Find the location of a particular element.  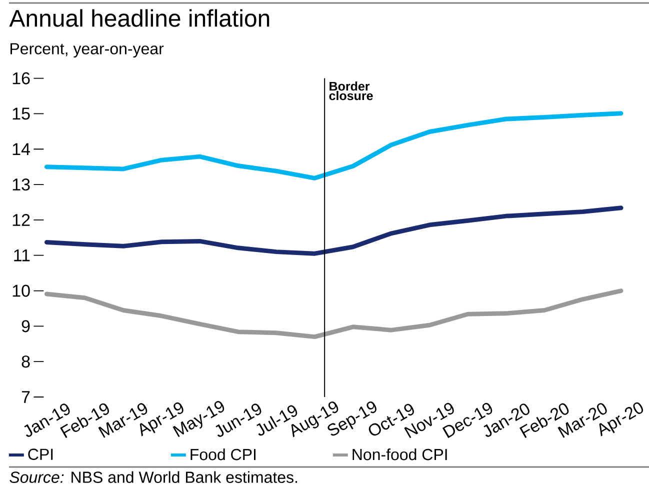

y-tick-label: 11 is located at coordinates (22, 256).